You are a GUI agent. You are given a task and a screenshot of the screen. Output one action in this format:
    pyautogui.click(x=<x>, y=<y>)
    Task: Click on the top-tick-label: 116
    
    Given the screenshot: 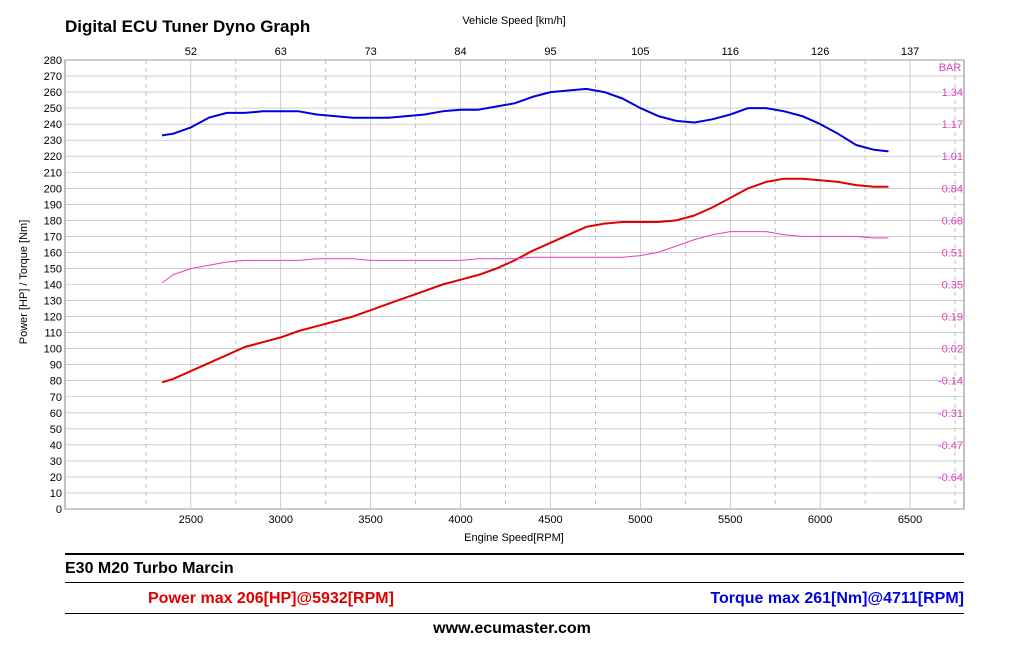 What is the action you would take?
    pyautogui.click(x=730, y=52)
    